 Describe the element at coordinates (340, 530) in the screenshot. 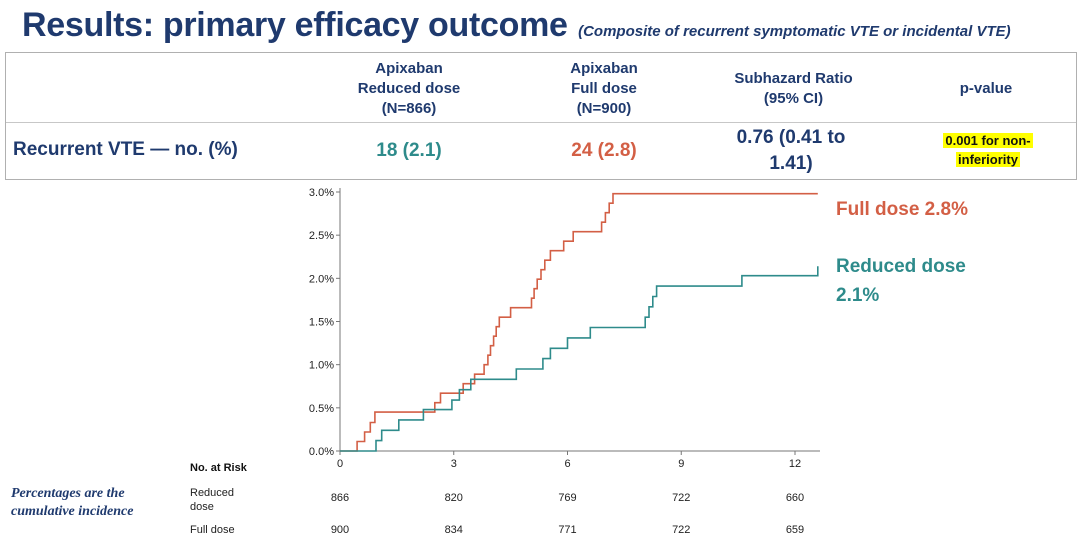

I see `at-risk-value: 900` at that location.